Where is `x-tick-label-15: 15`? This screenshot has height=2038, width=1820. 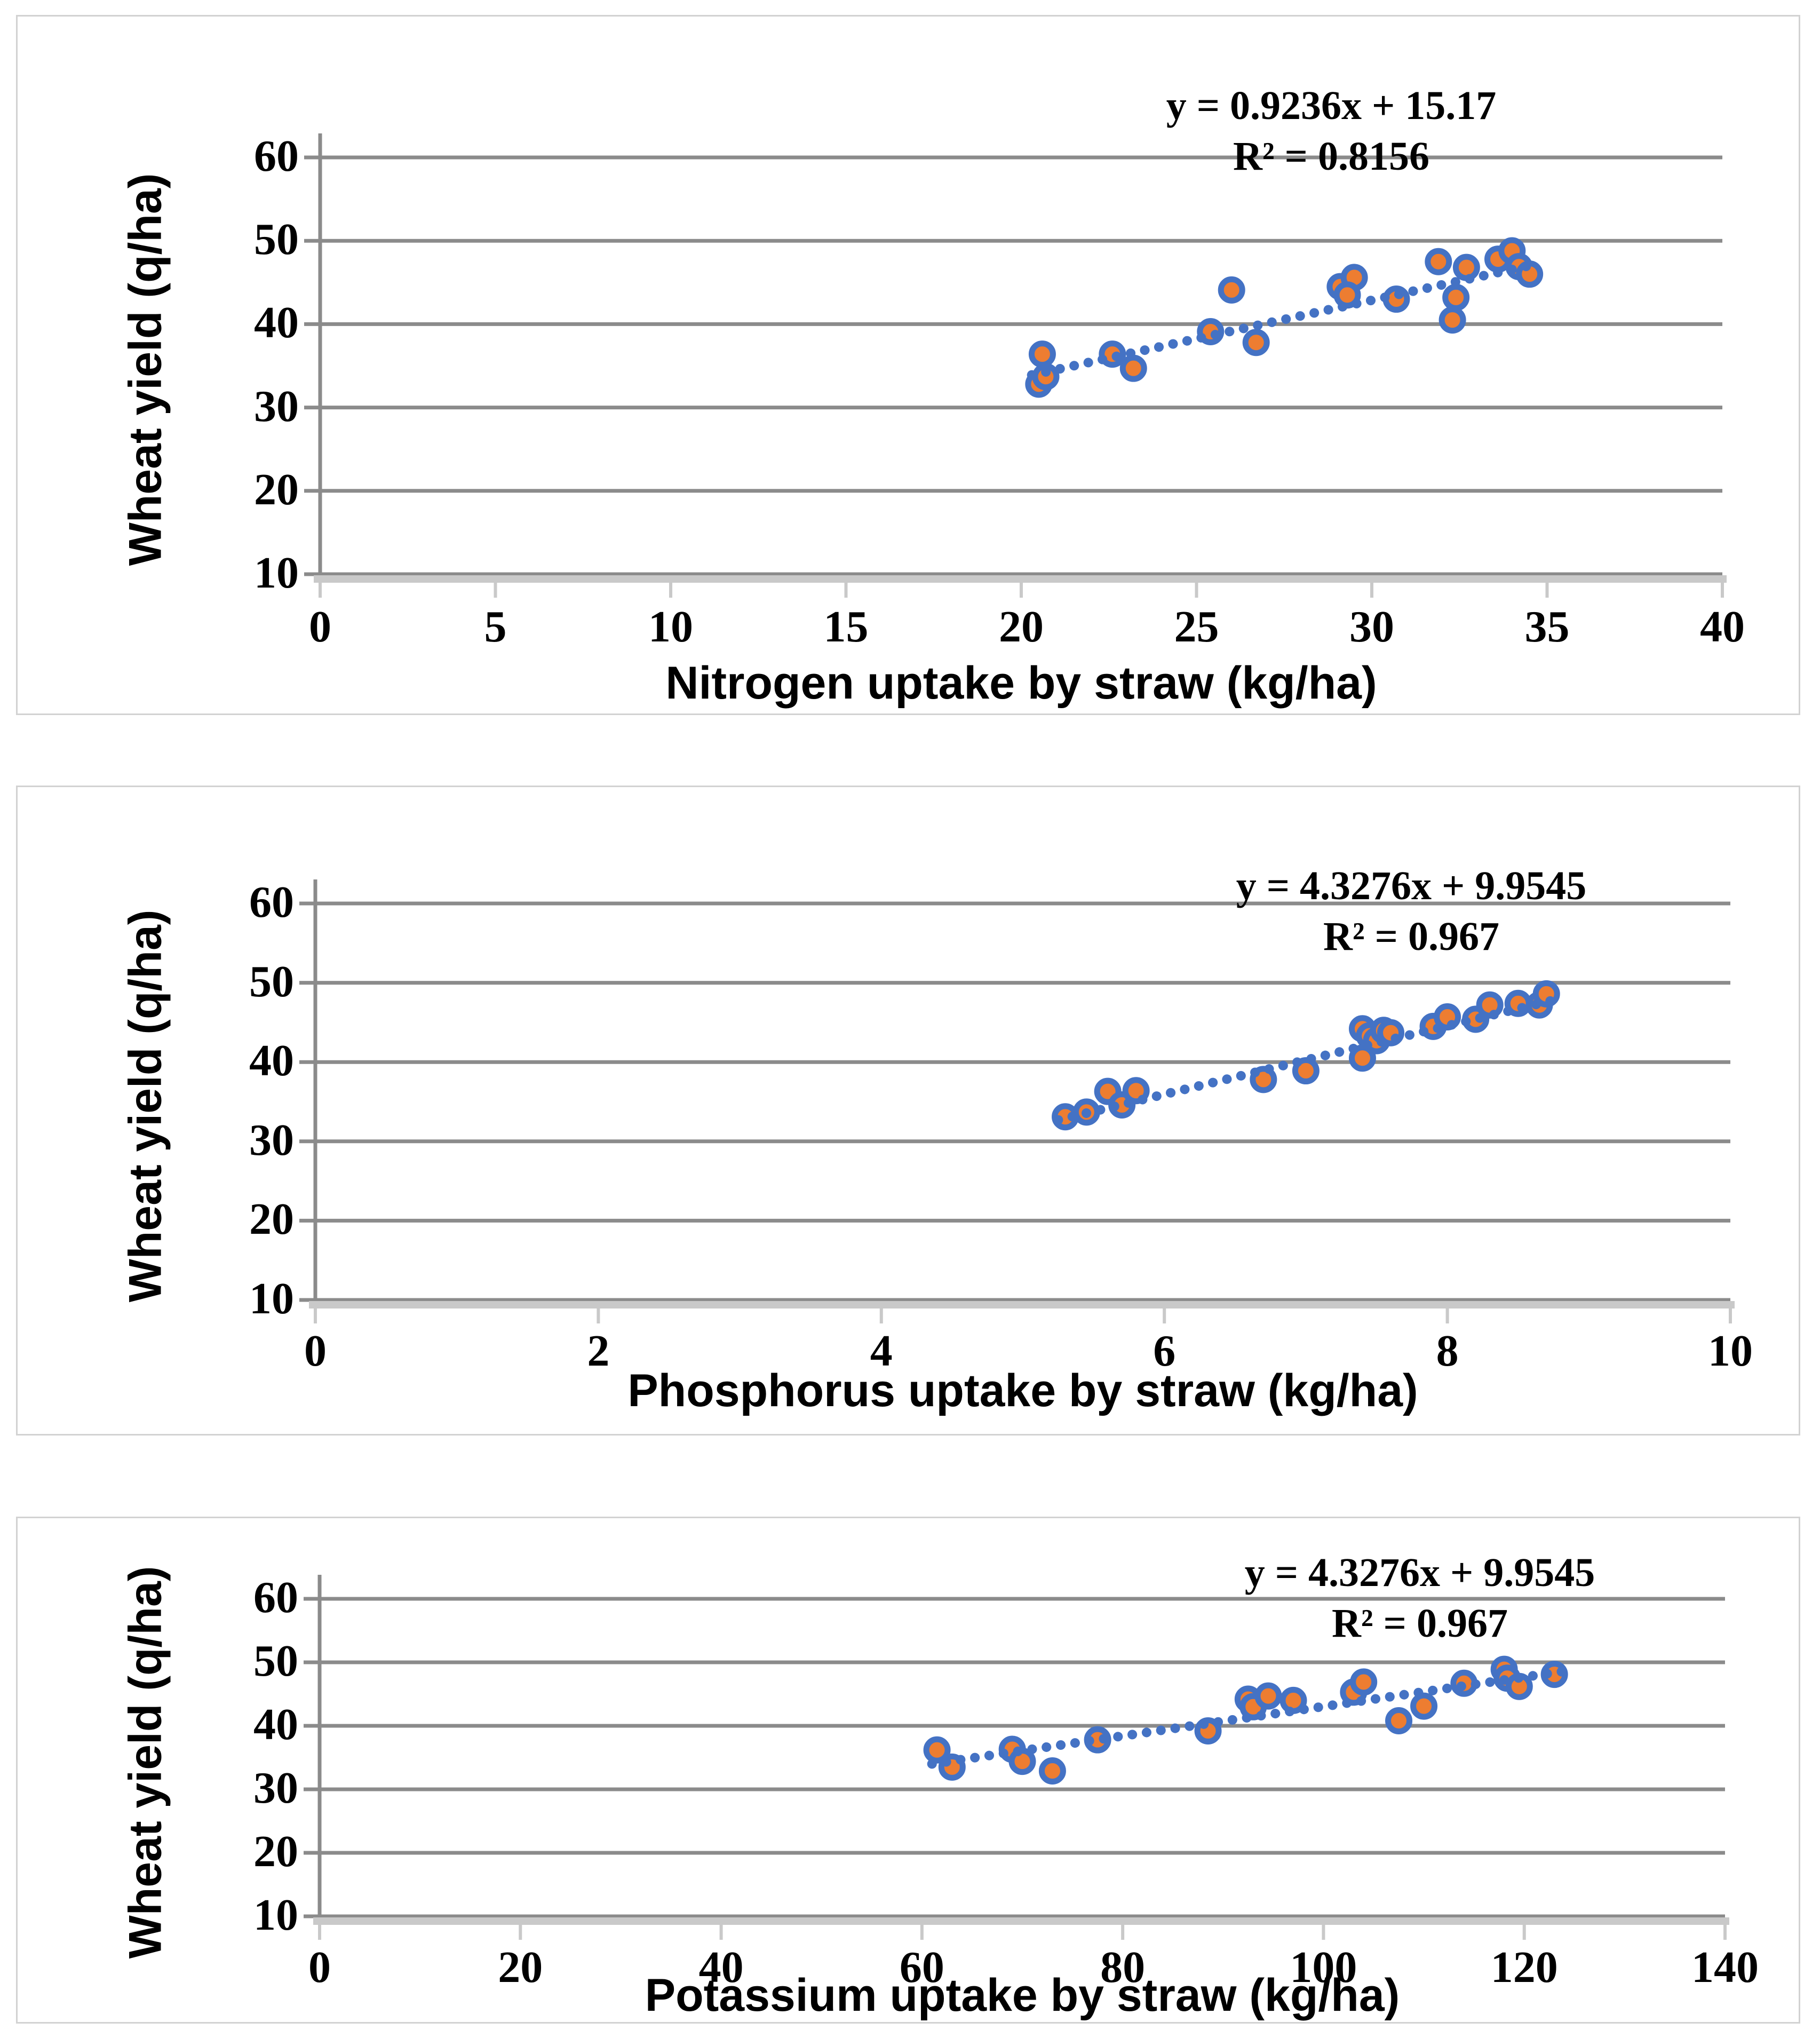
x-tick-label-15: 15 is located at coordinates (846, 627).